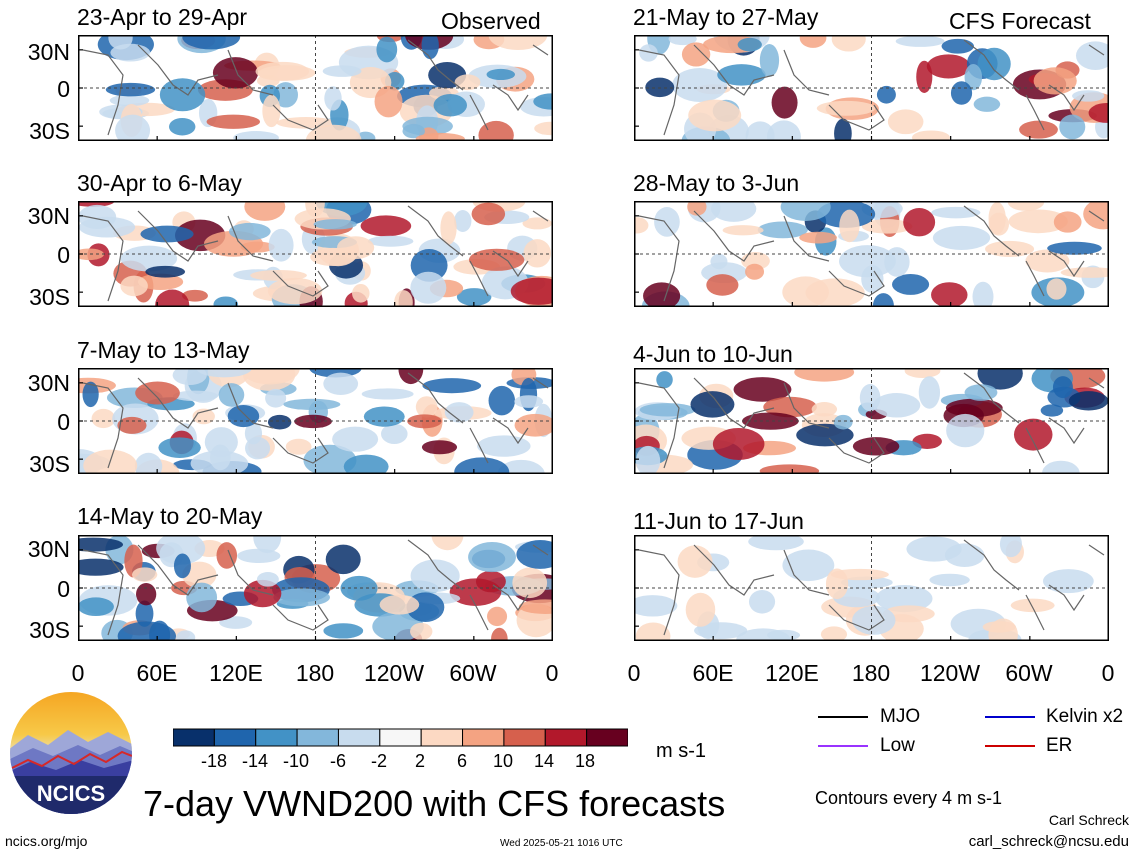 This screenshot has height=856, width=1135. What do you see at coordinates (338, 761) in the screenshot?
I see `cbar-label-4: -6` at bounding box center [338, 761].